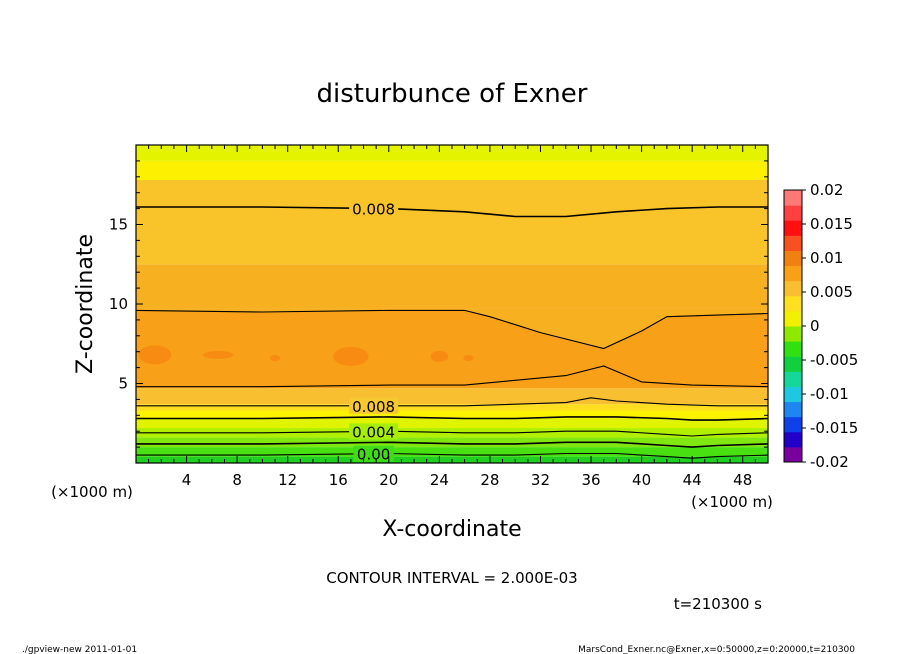  I want to click on colorbar-tick-label: -0.02, so click(829, 462).